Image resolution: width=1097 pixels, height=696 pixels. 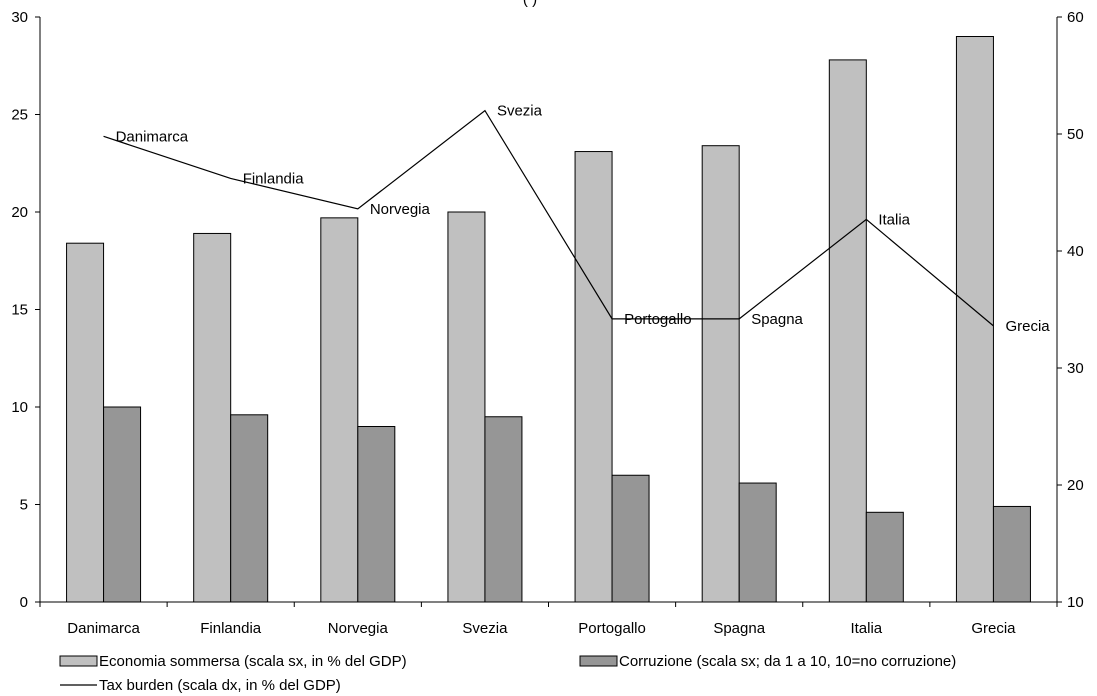 I want to click on legend-swatch-corruzione, so click(x=598, y=661).